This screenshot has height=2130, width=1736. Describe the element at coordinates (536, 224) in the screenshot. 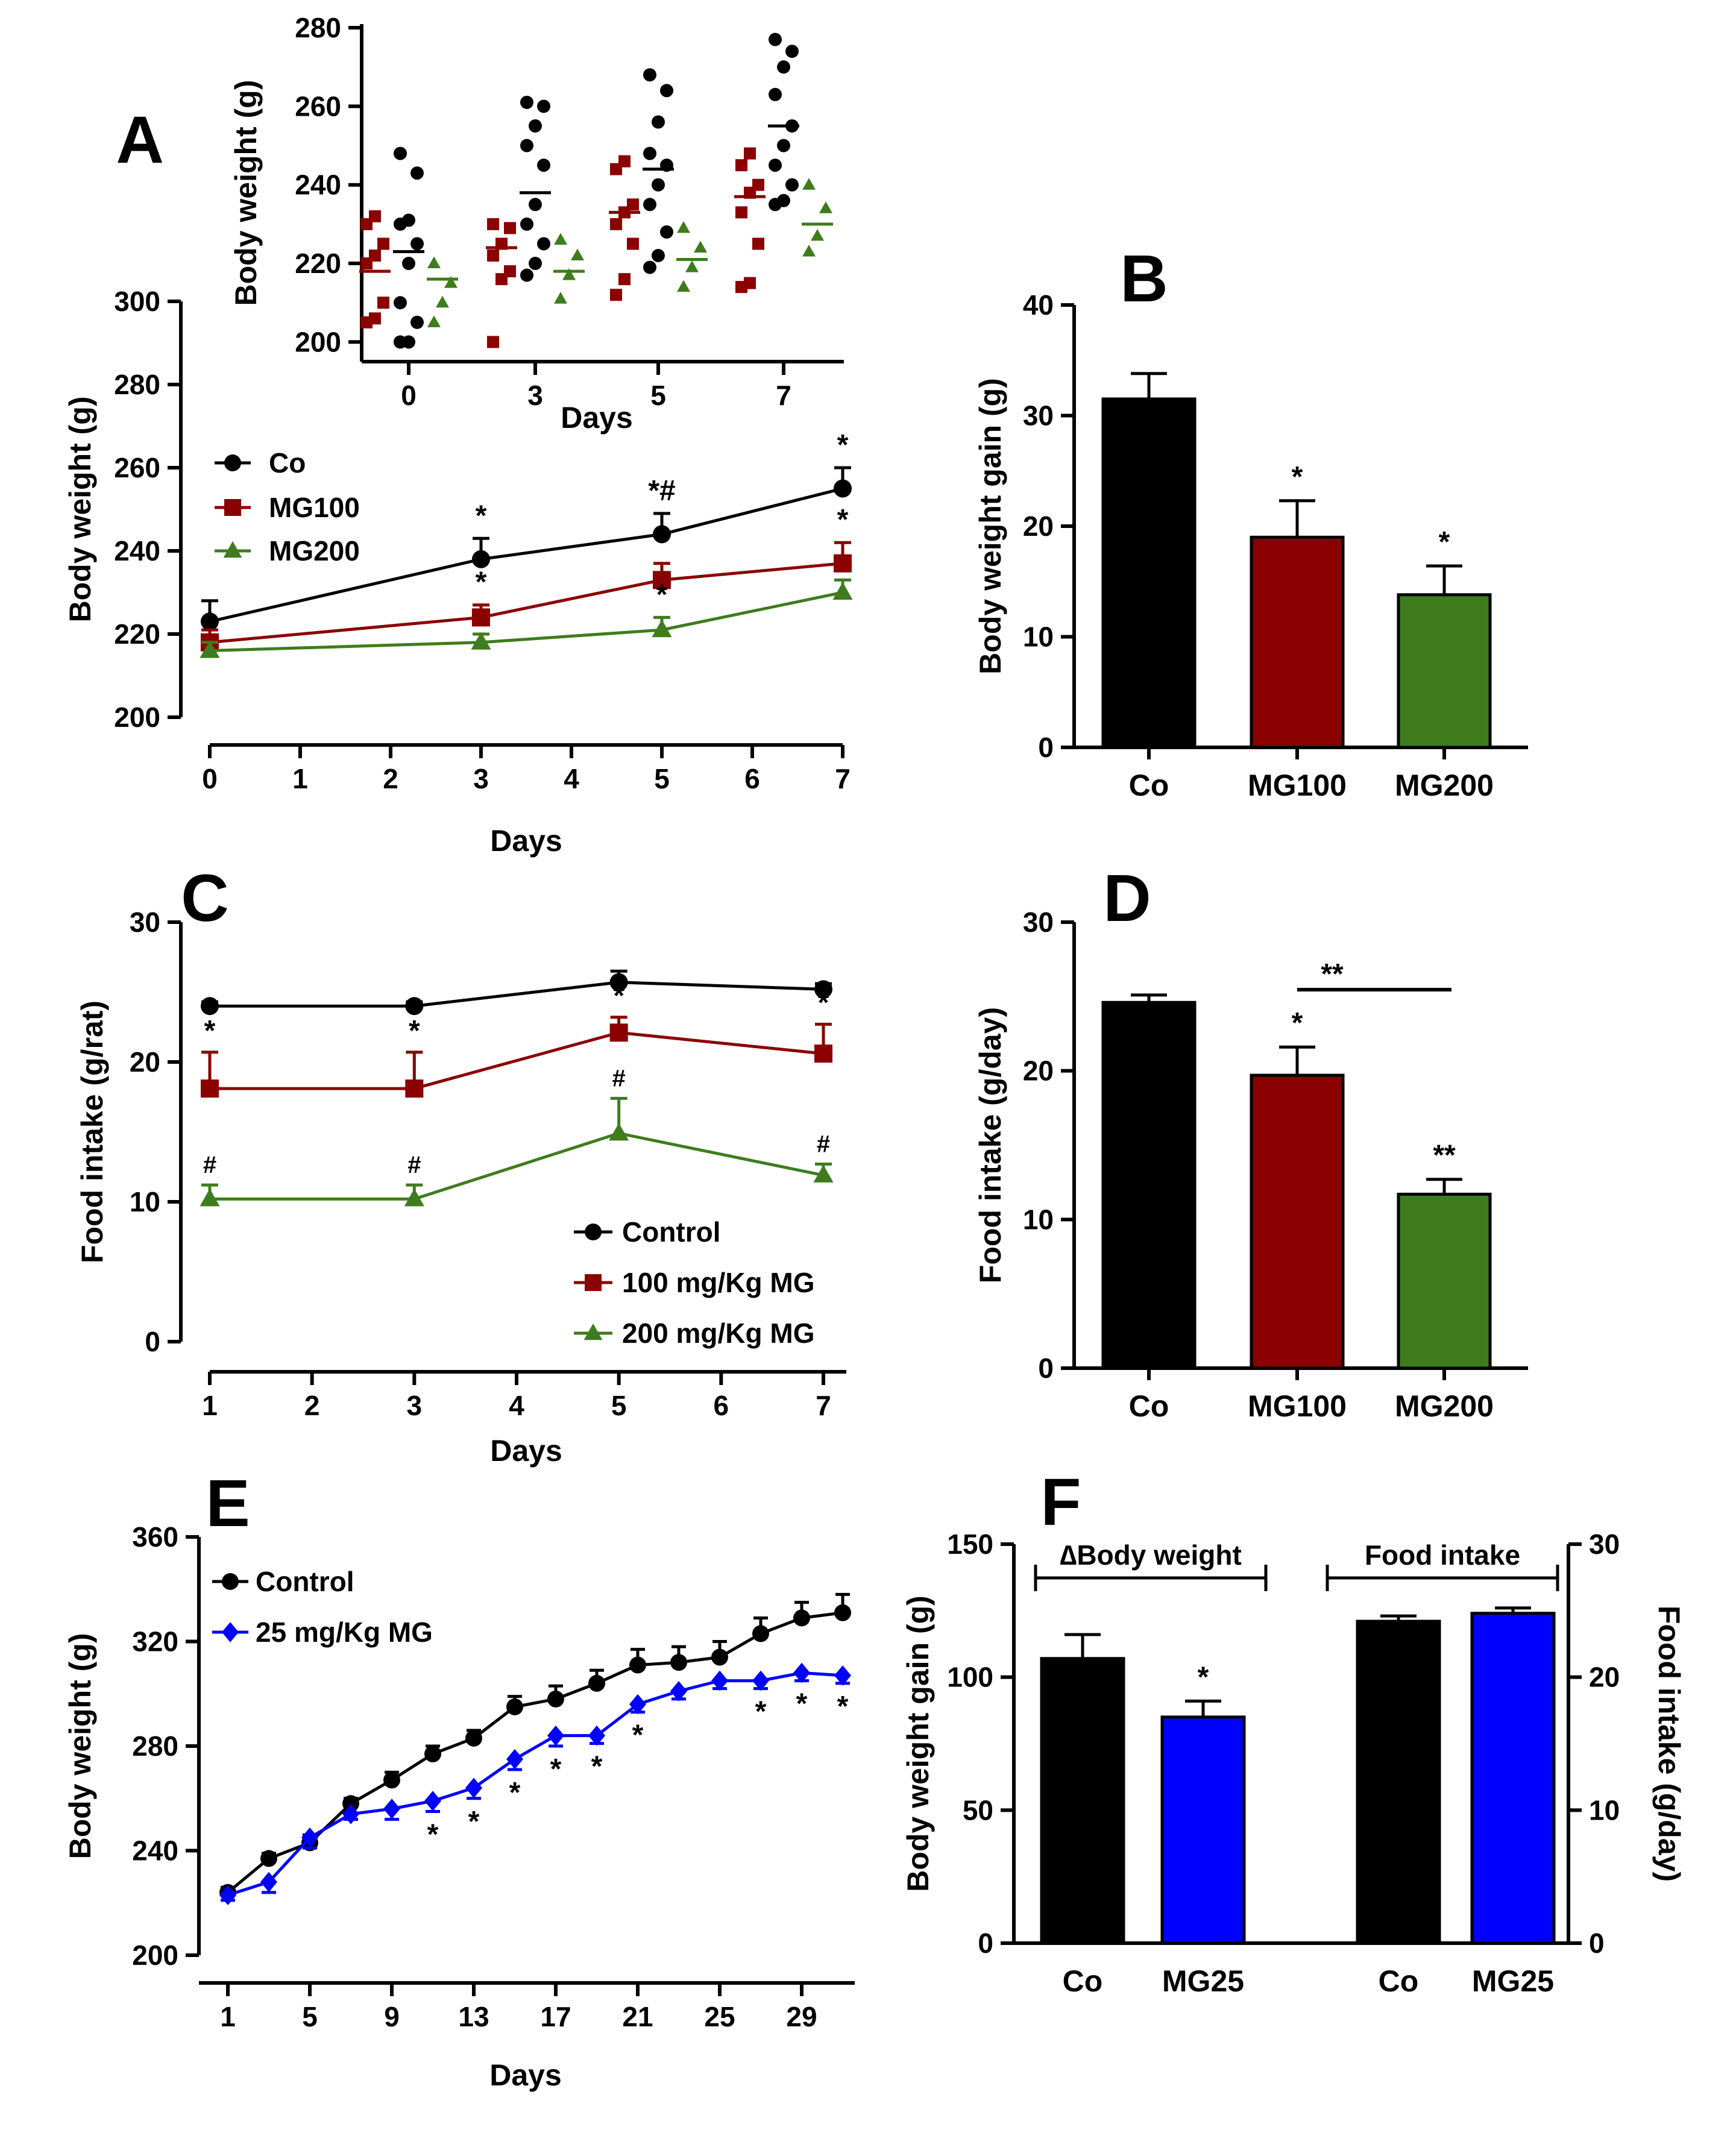

I see `panel-a-inset: 200 220 240 260 280 0 3 5 7 Days Body weight (g)` at that location.